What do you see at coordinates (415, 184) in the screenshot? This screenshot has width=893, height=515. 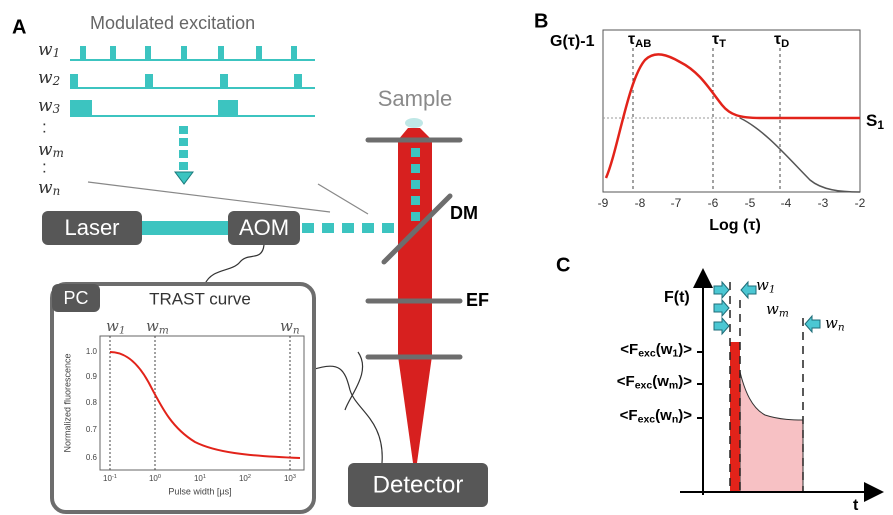 I see `dashed-excitation` at bounding box center [415, 184].